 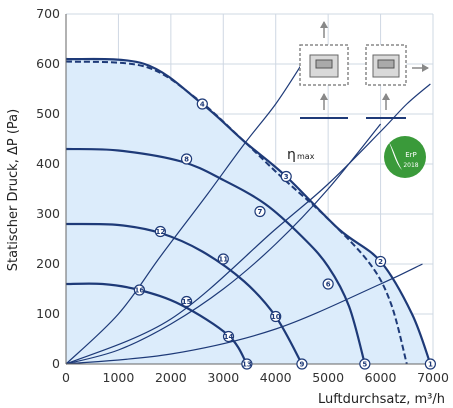 I want to click on operating-point-8: 8, so click(x=186, y=159).